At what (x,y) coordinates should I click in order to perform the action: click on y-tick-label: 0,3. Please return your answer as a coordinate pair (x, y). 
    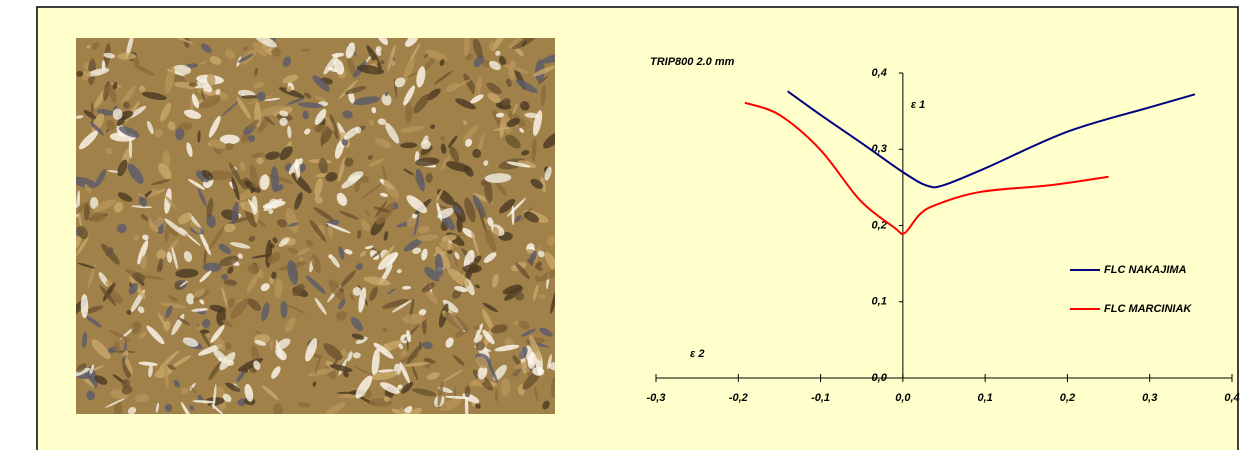
    Looking at the image, I should click on (879, 149).